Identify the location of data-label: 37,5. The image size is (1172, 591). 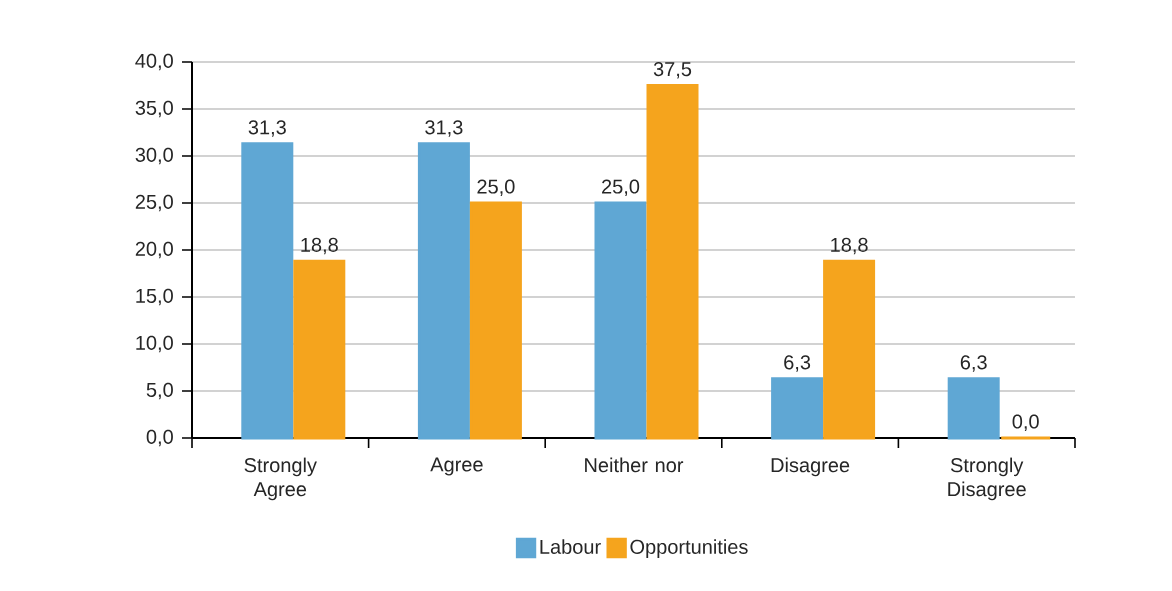
(672, 70).